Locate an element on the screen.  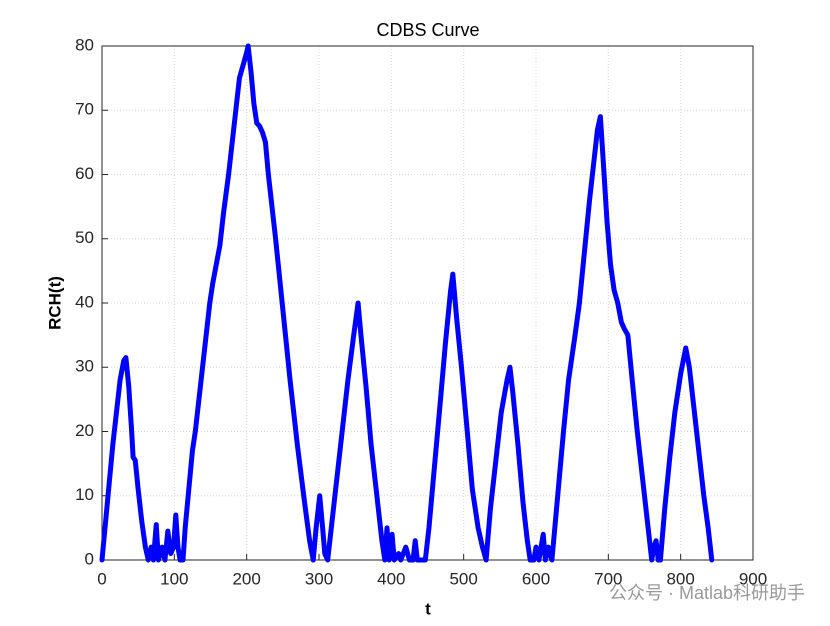
y-axis-label: RCH(t) is located at coordinates (54, 303).